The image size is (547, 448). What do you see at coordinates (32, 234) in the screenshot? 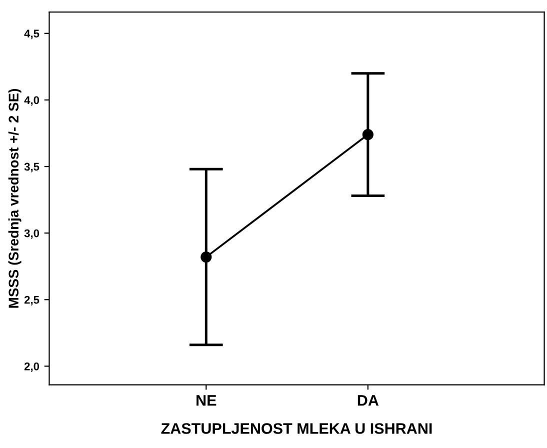
I see `y-tick-label: 3,0` at bounding box center [32, 234].